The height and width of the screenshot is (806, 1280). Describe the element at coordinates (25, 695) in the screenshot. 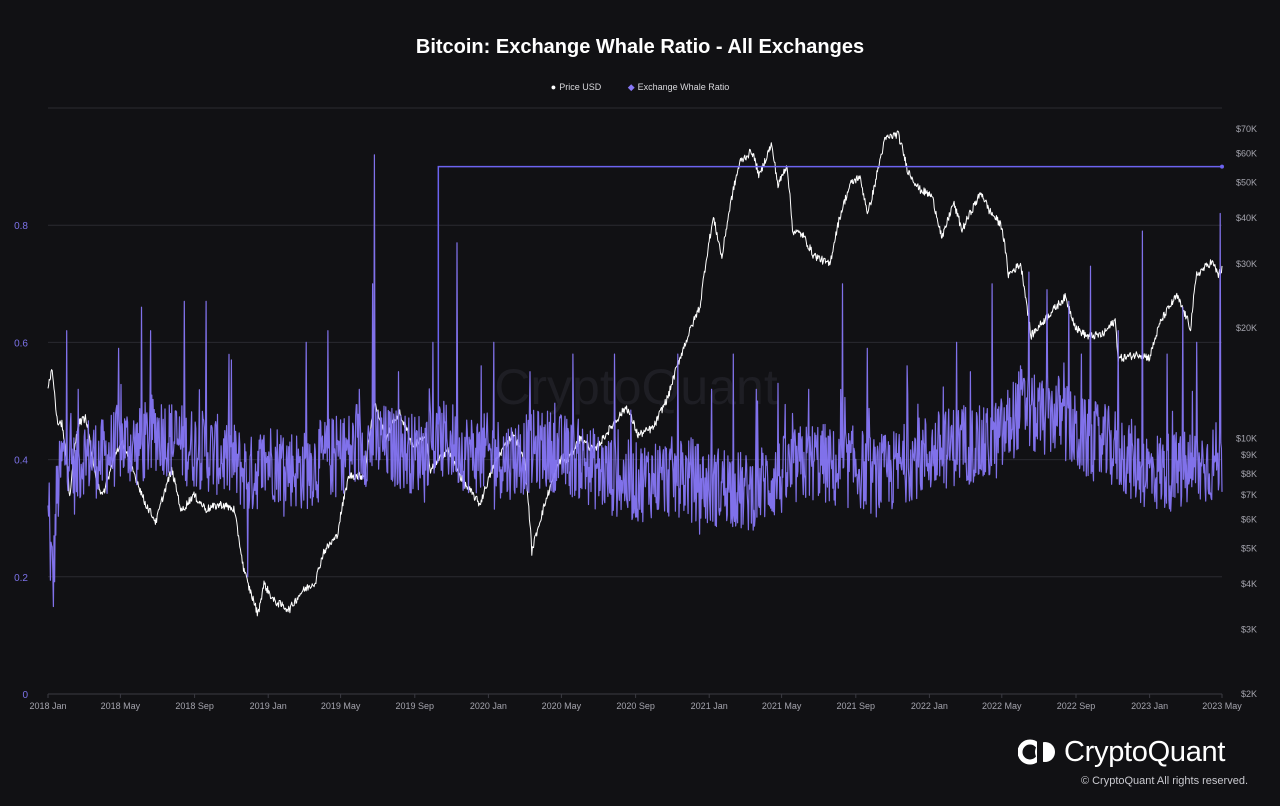

I see `y-left-tick-label: 0` at that location.